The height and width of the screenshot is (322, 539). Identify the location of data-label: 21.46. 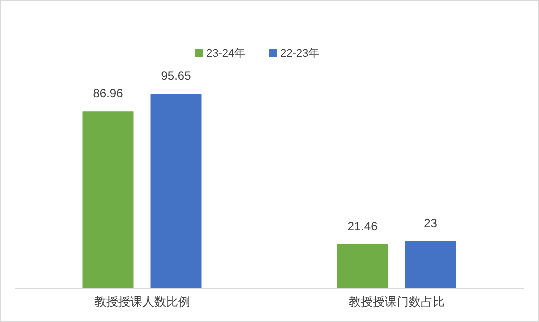
(363, 226).